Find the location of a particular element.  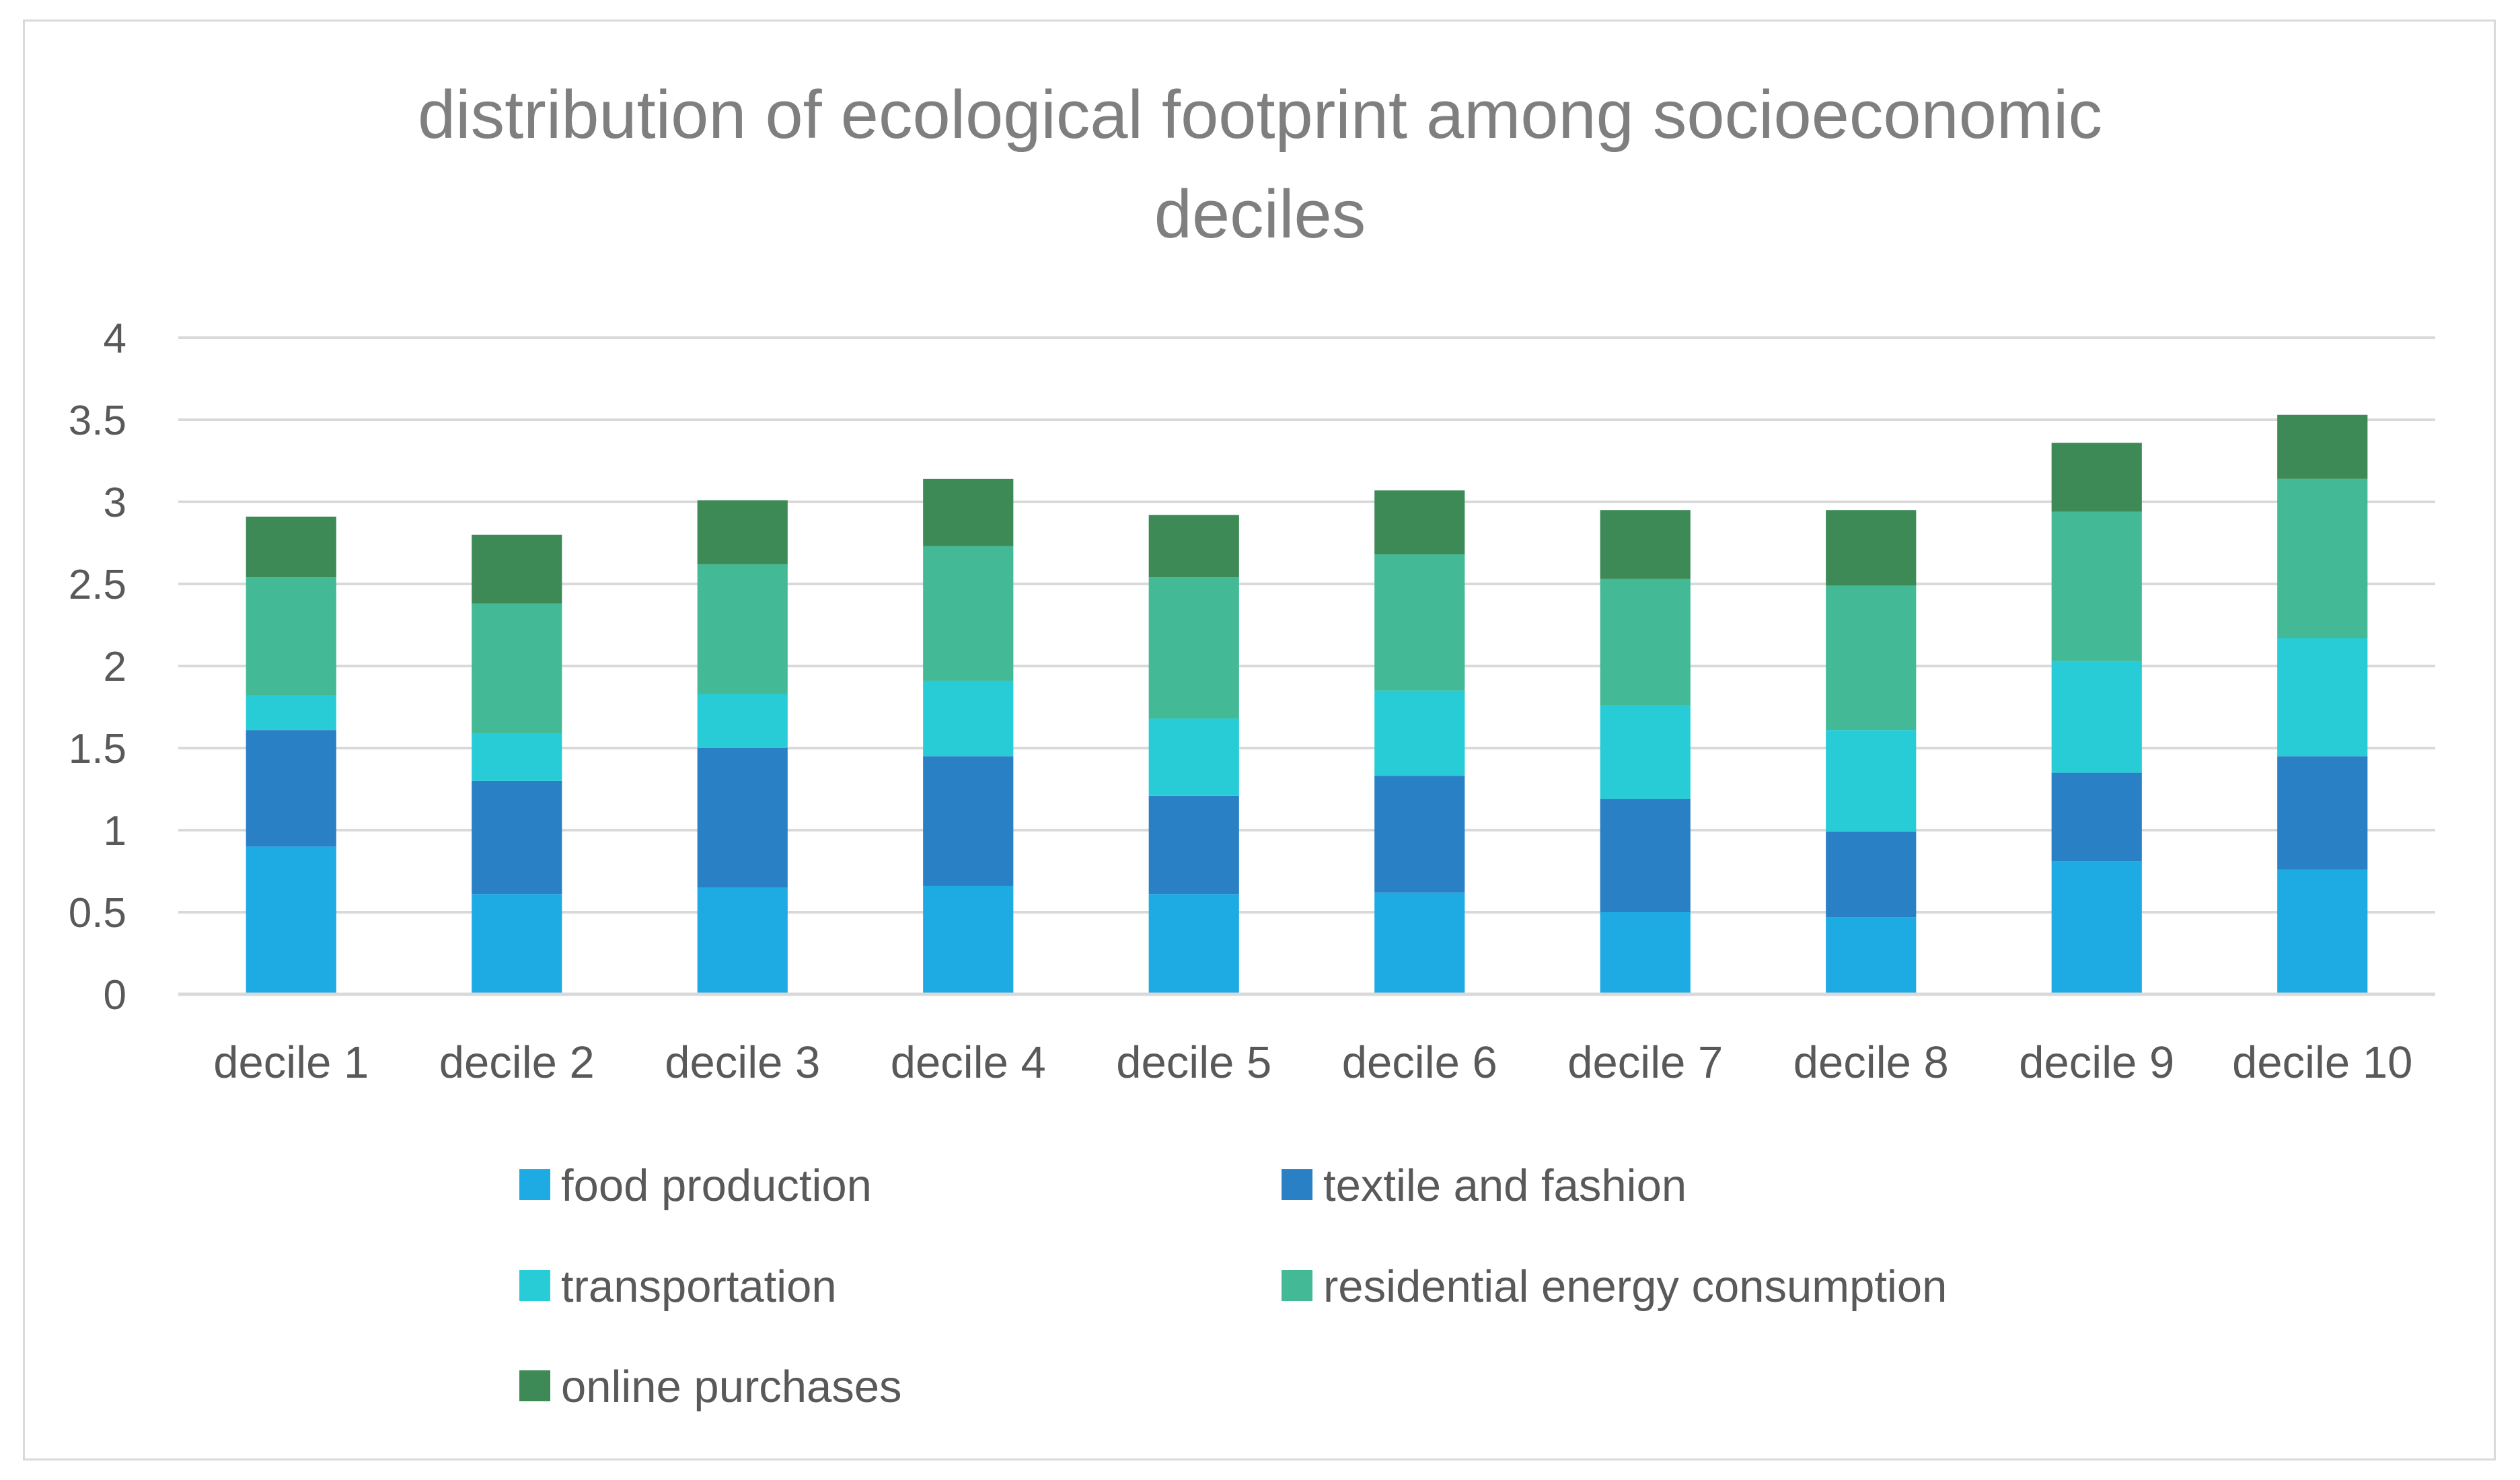

y-tick-label: 4 is located at coordinates (115, 339).